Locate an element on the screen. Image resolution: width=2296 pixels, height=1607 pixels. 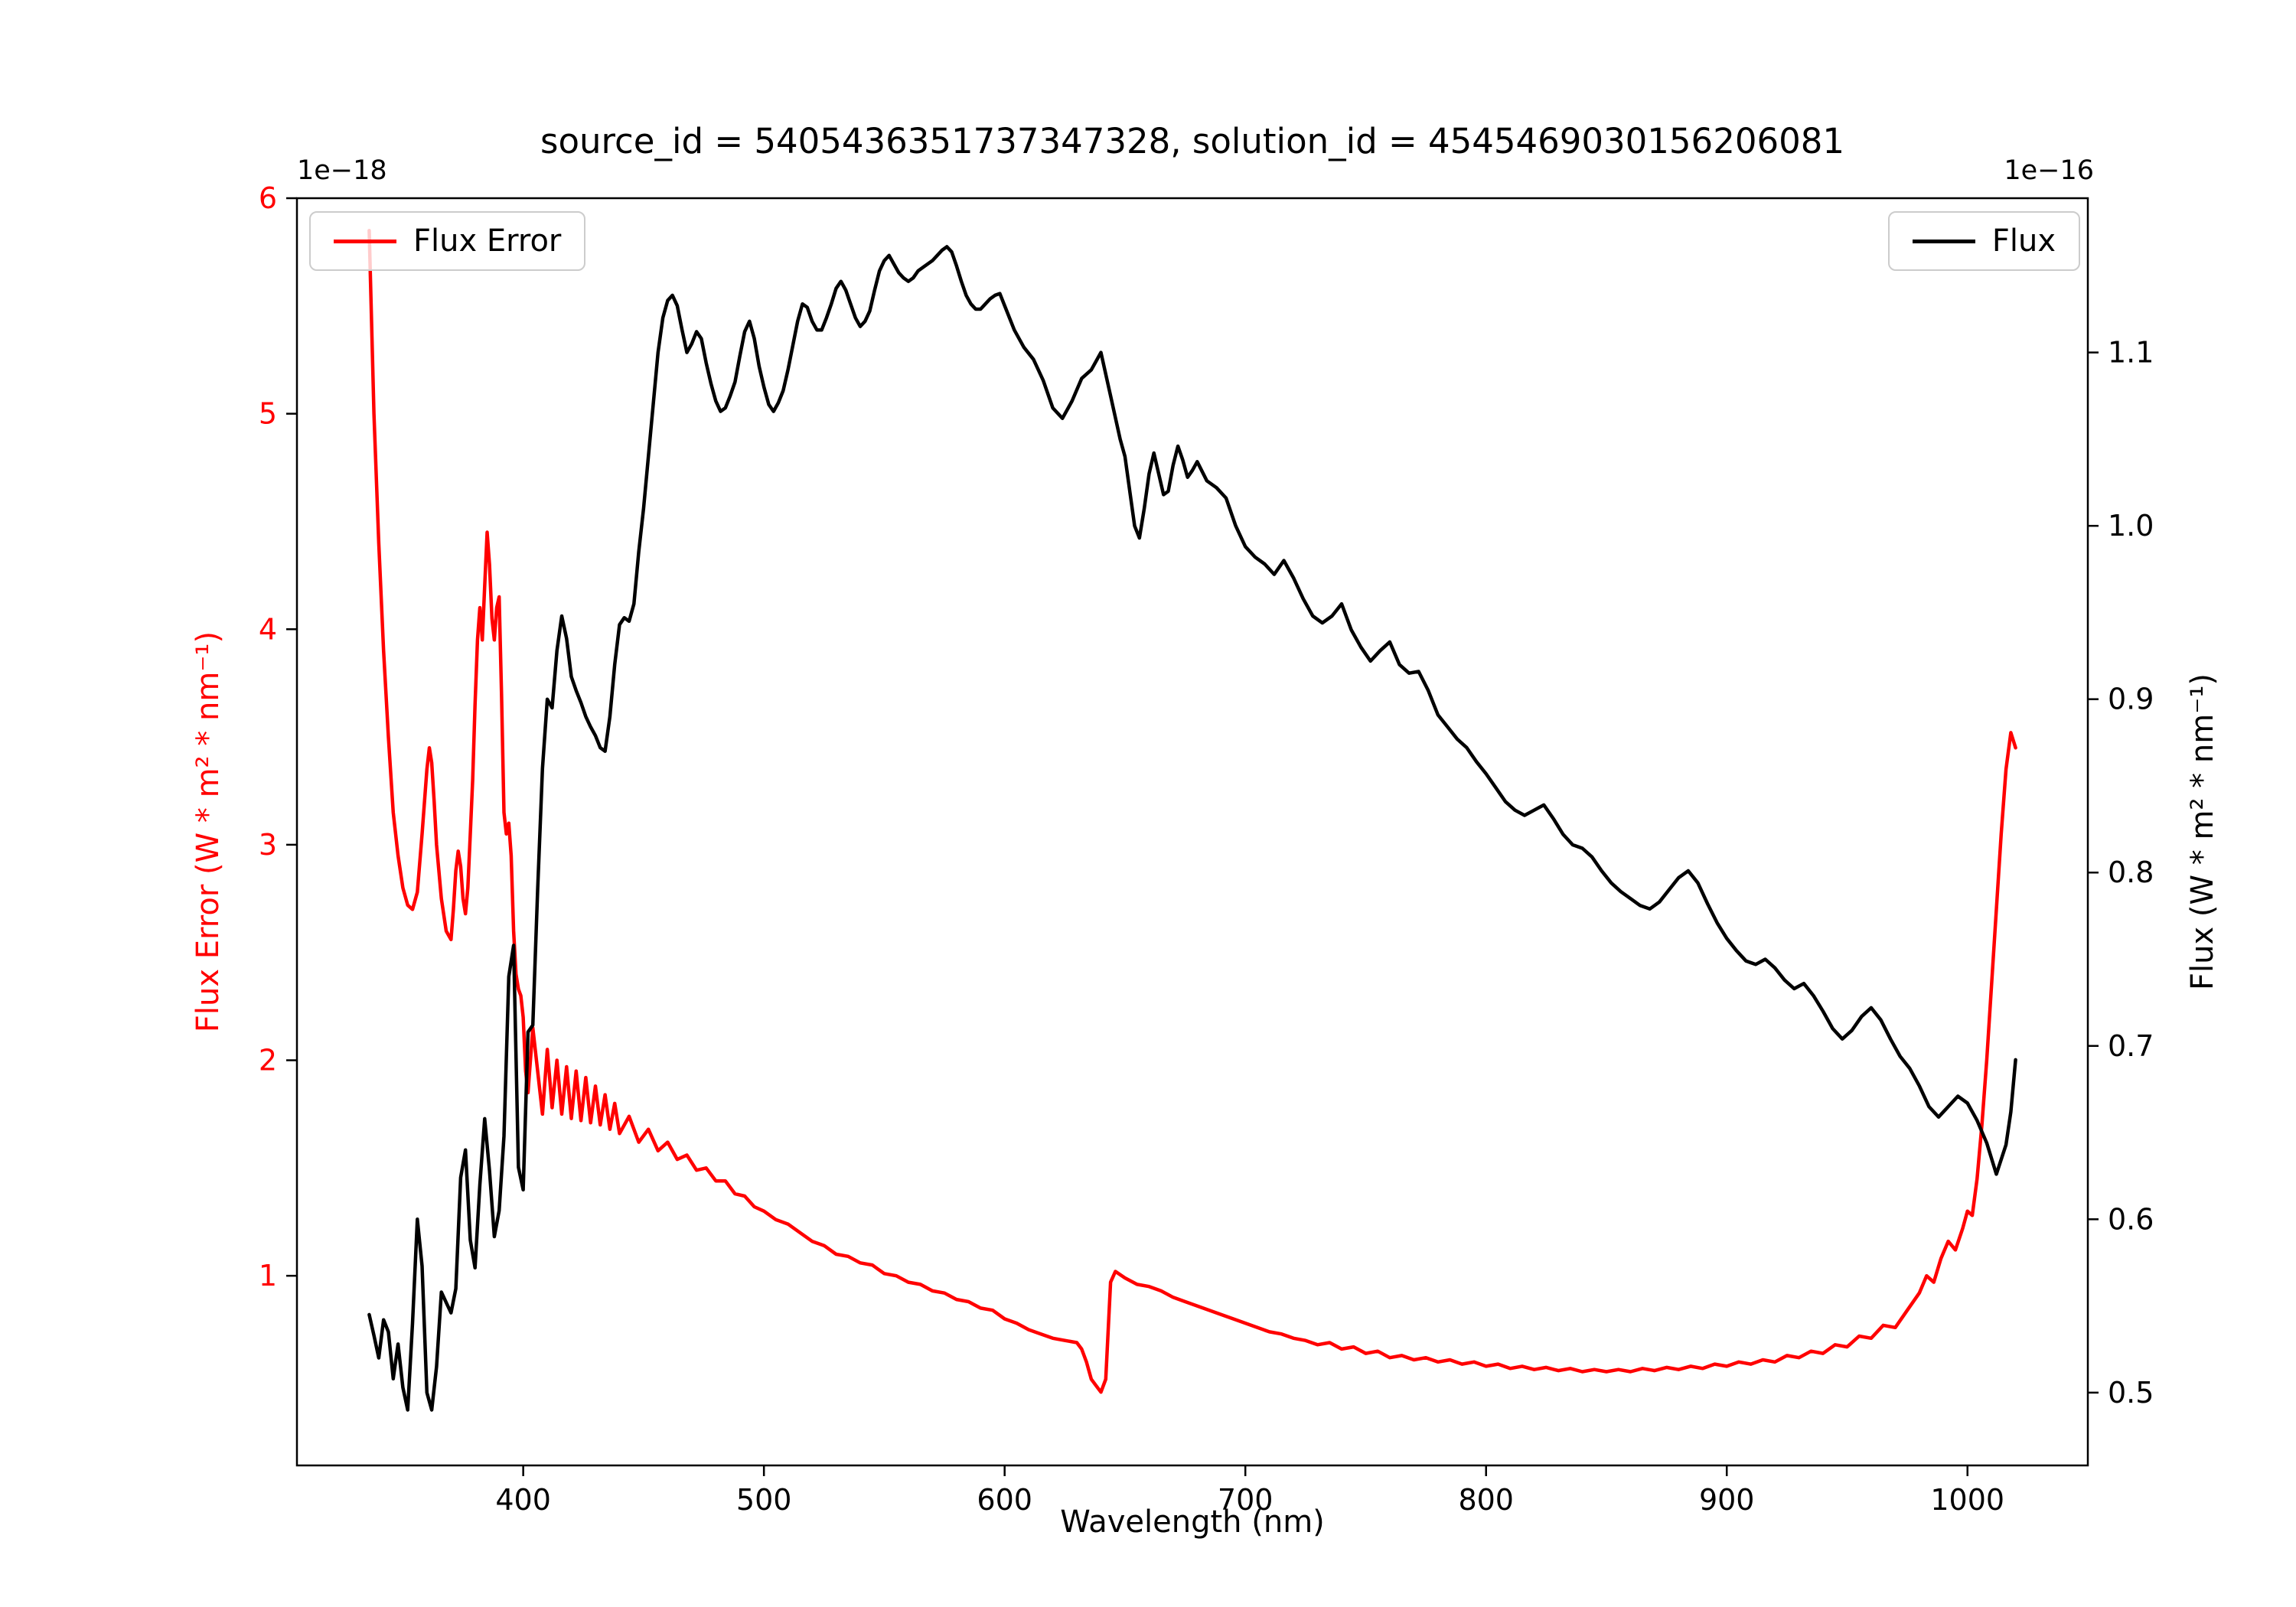
right-y-tick-label: 0.7 is located at coordinates (2131, 1046).